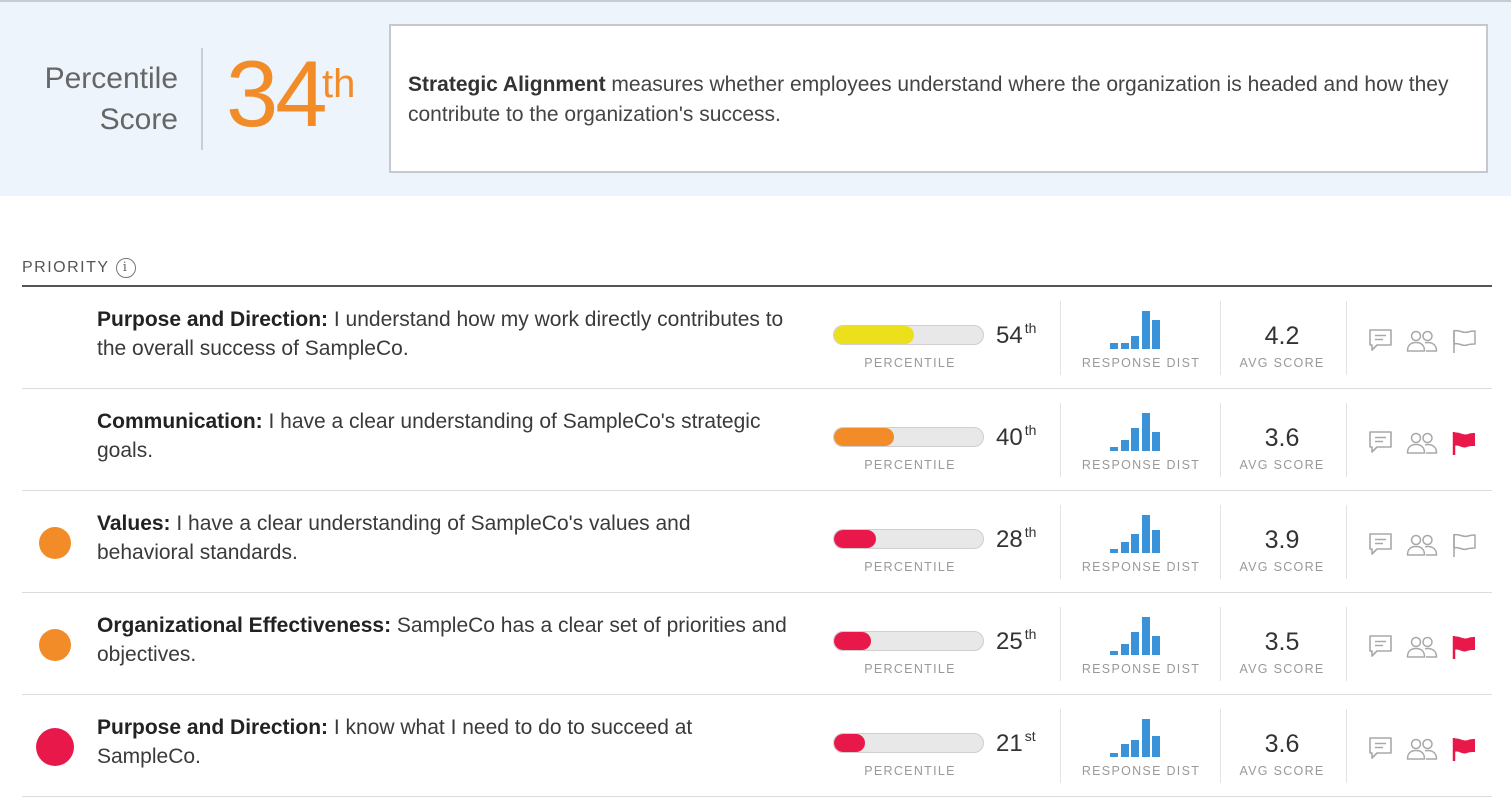 The width and height of the screenshot is (1511, 799). Describe the element at coordinates (507, 84) in the screenshot. I see `category-name: Strategic Alignment` at that location.